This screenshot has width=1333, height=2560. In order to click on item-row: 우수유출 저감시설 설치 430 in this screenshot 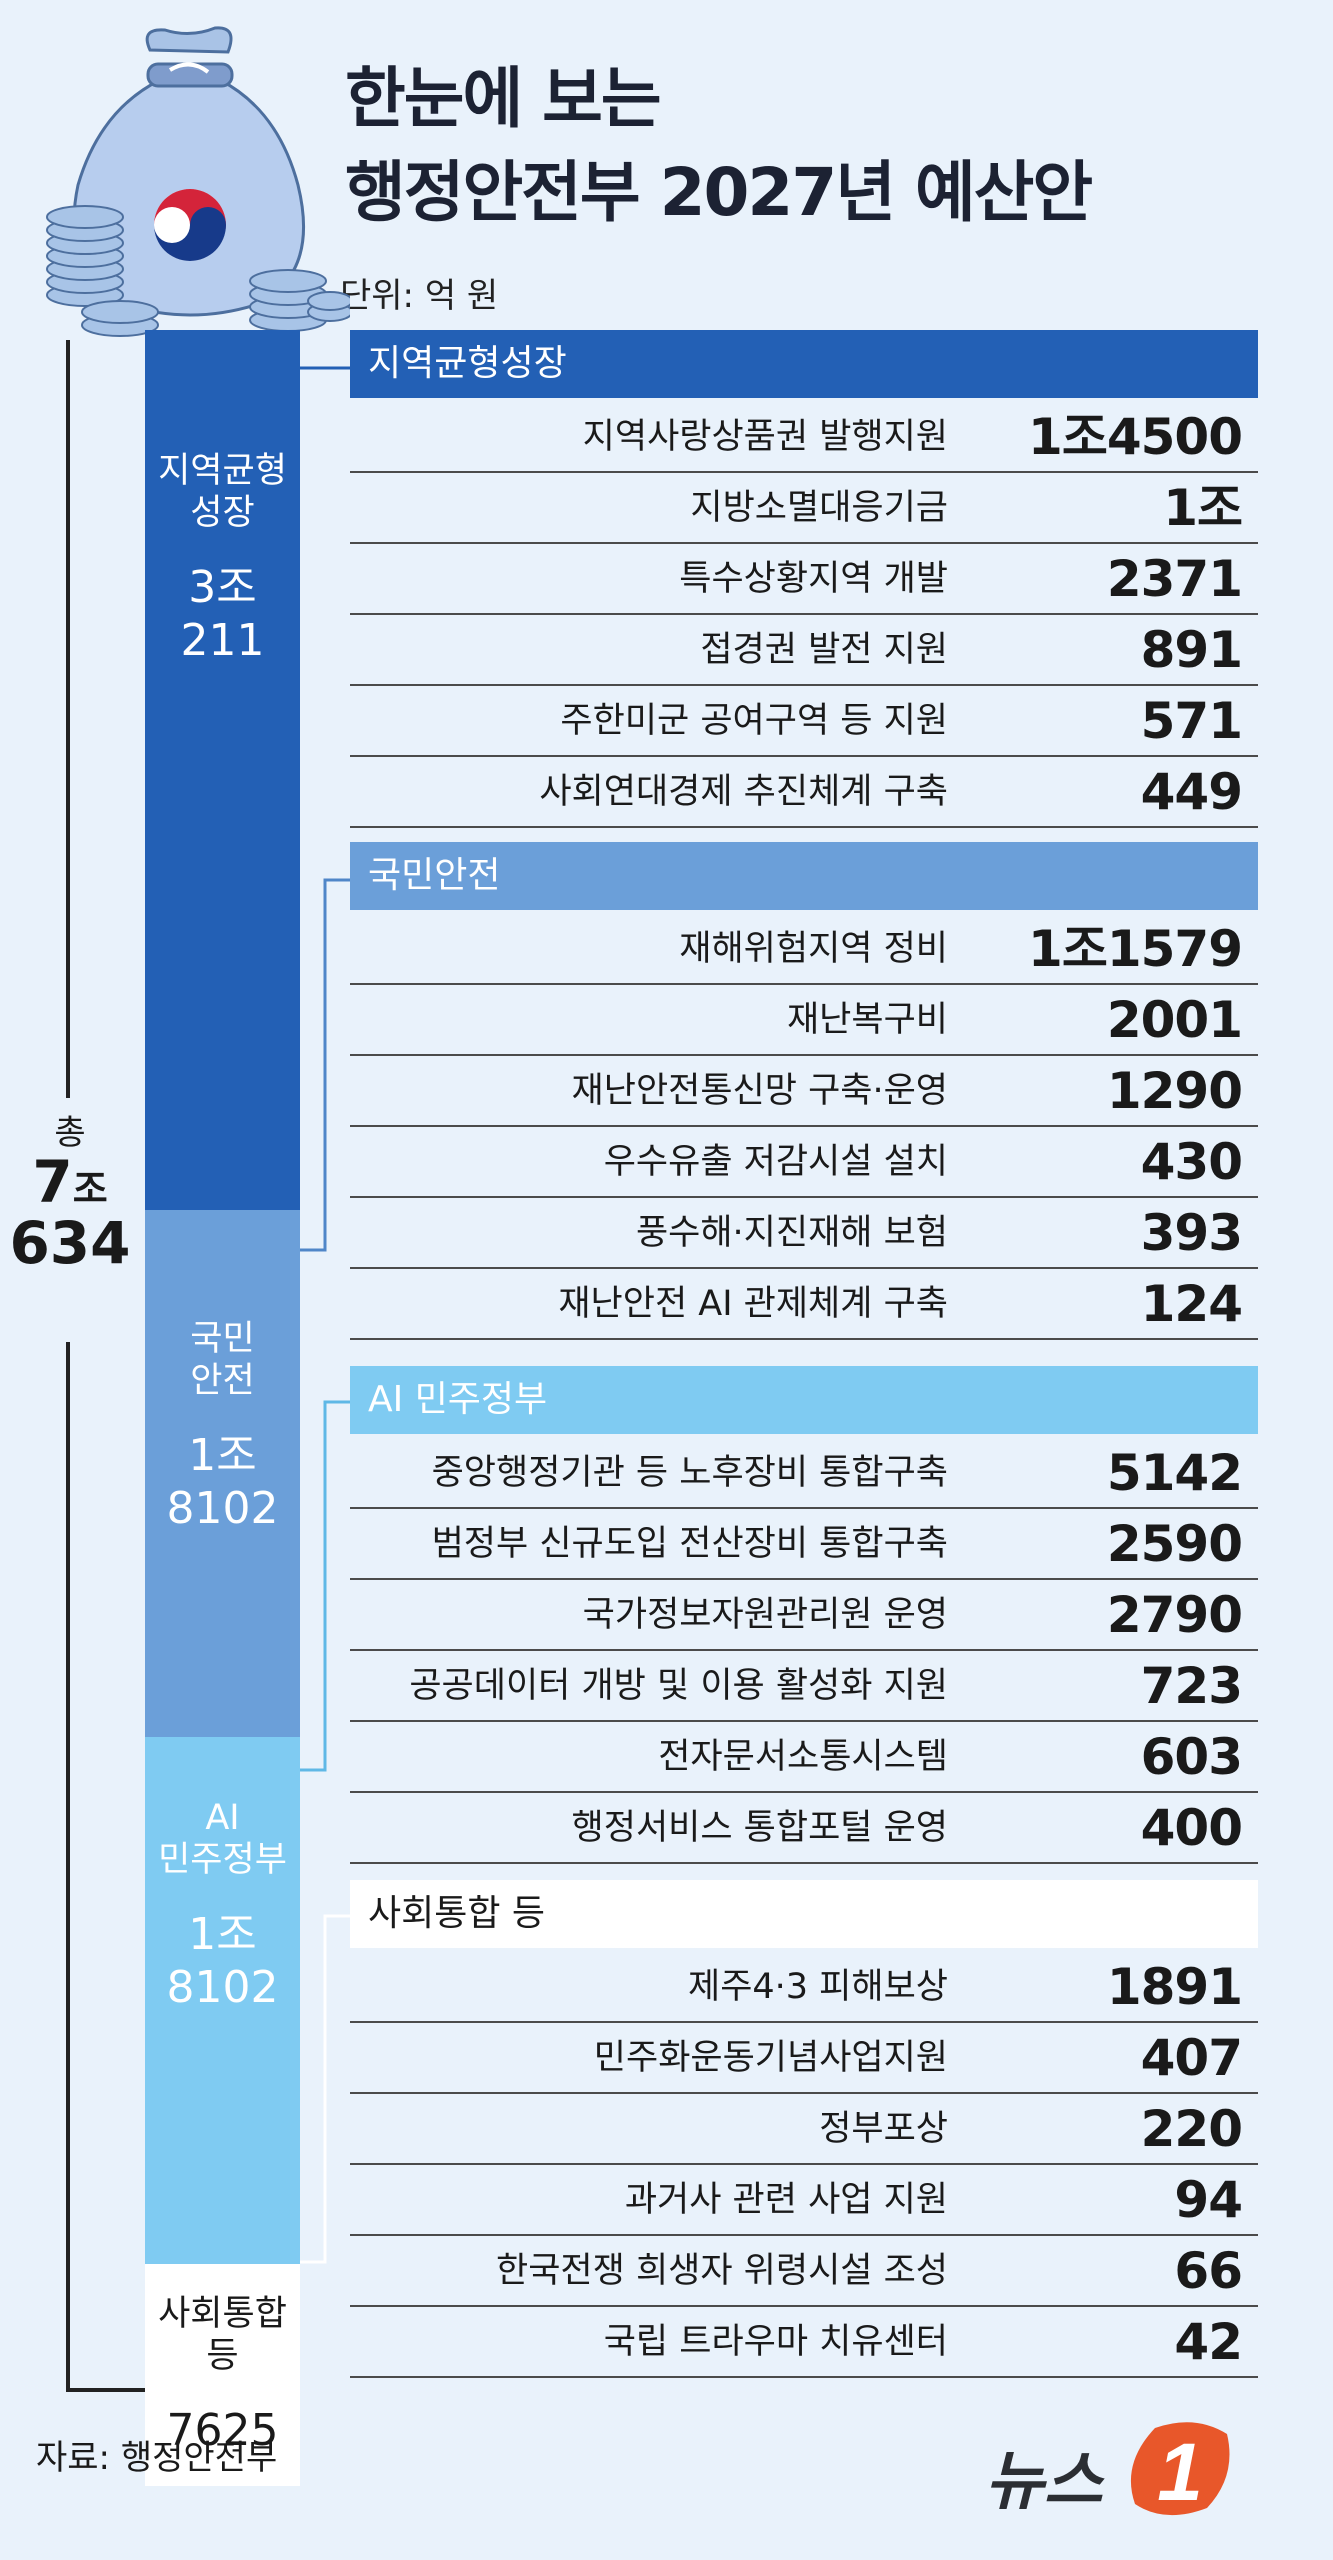, I will do `click(804, 1162)`.